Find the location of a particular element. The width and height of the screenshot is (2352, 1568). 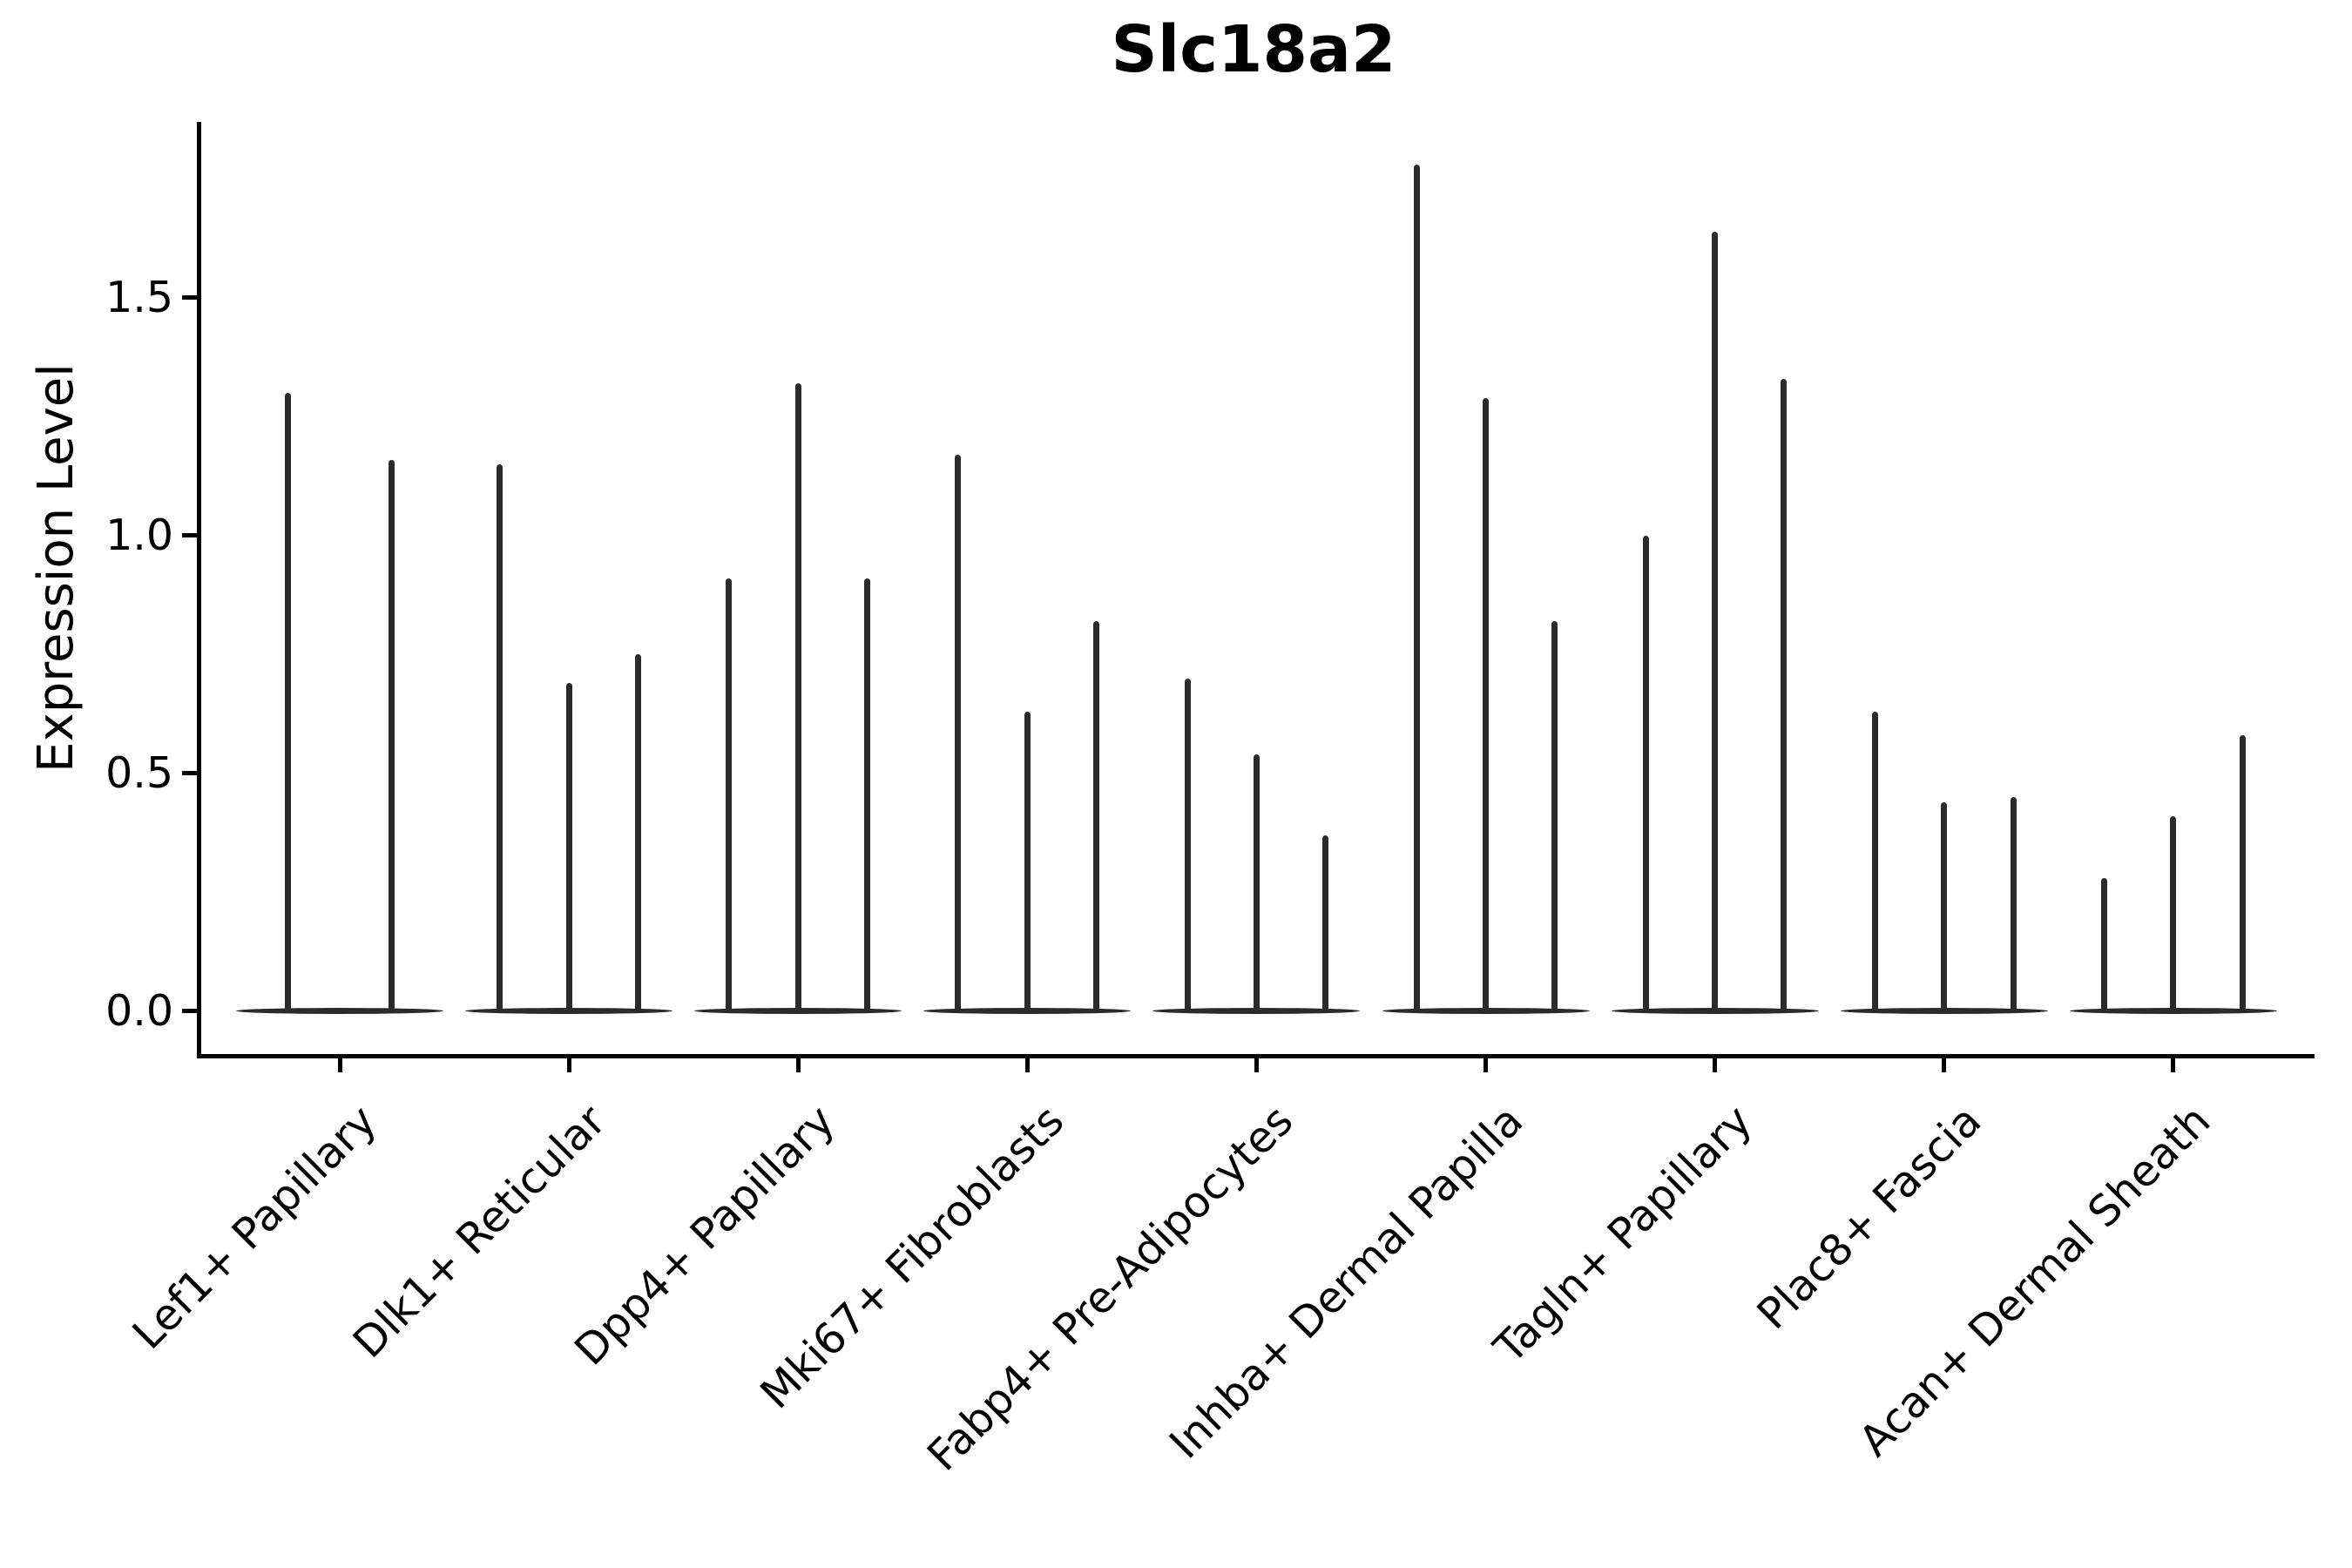

y-tick-label: 0.0 is located at coordinates (139, 1011).